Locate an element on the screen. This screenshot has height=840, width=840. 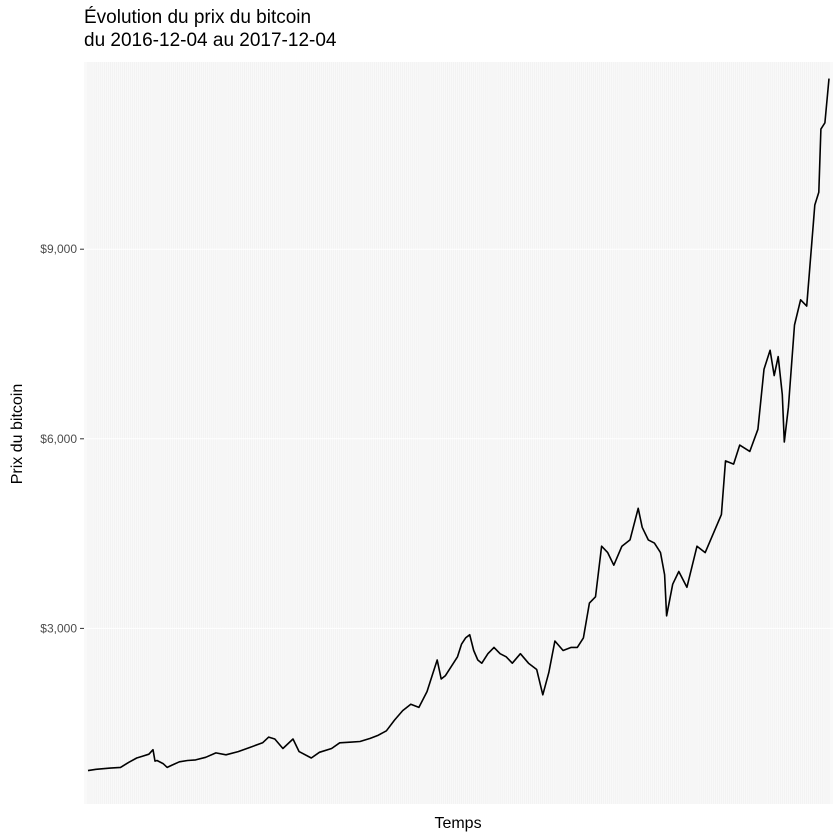
y-axis-title: Prix du bitcoin is located at coordinates (17, 434).